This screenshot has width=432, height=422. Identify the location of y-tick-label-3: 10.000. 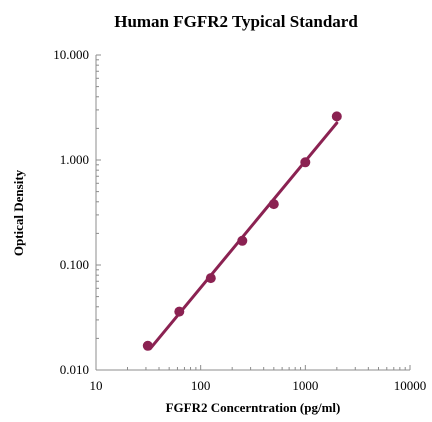
(71, 54).